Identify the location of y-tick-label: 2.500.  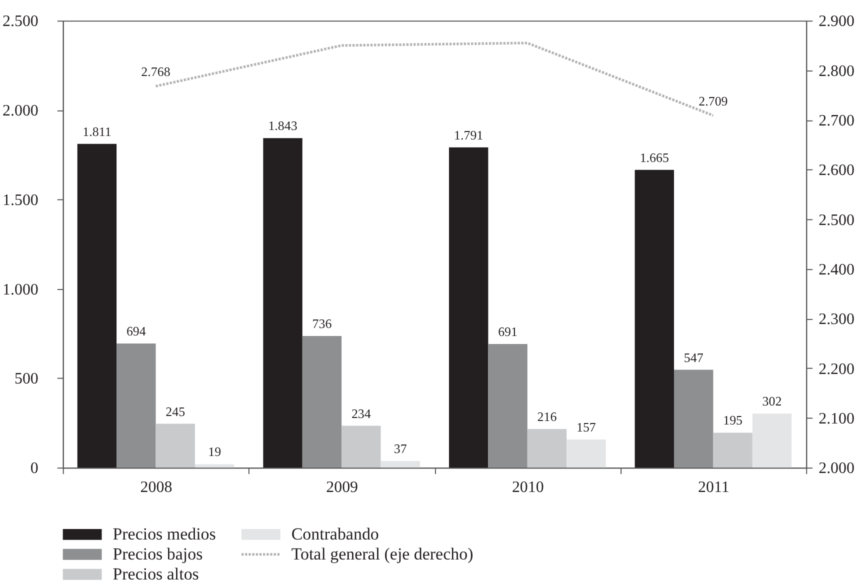
(20, 21).